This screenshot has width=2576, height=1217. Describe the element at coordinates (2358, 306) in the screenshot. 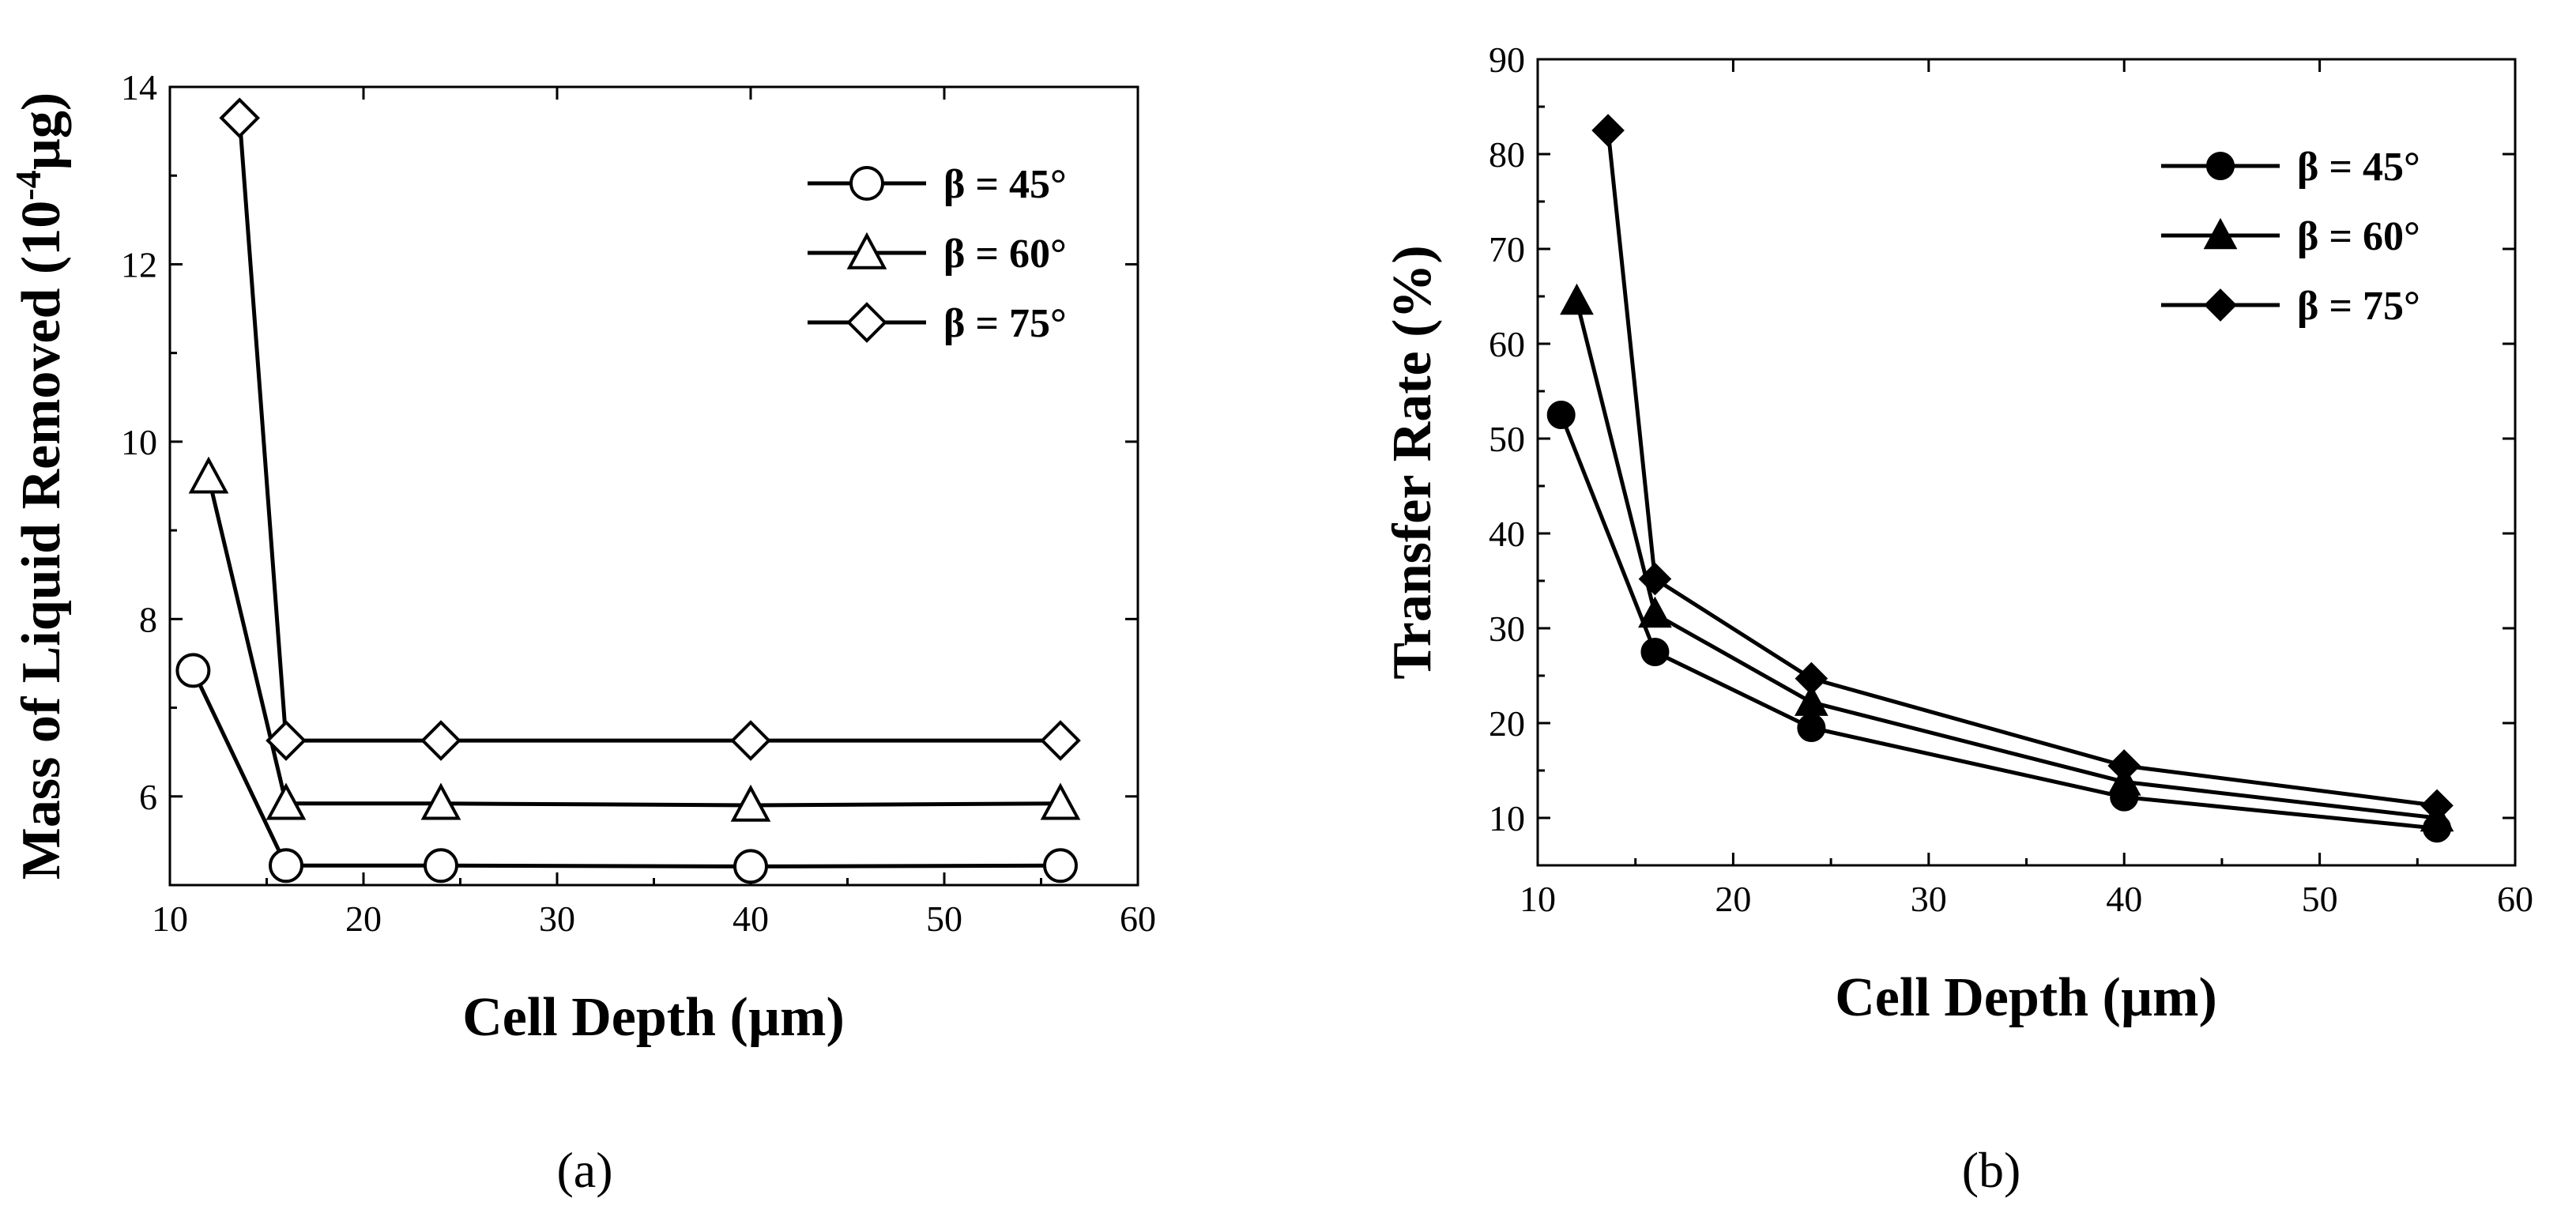

I see `legend-label-b-3: β = 75°` at that location.